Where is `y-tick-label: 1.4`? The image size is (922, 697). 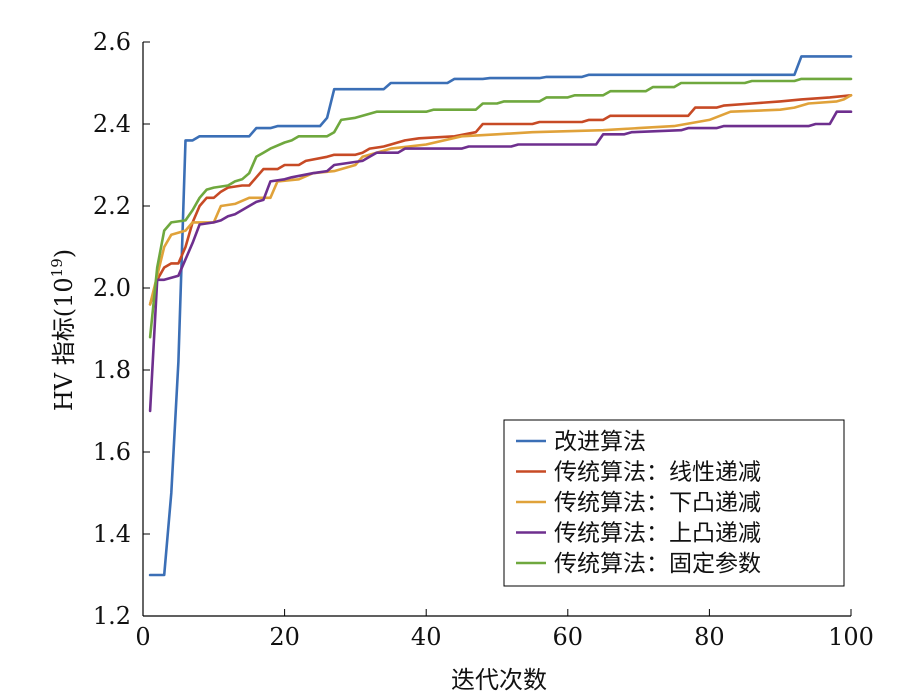 y-tick-label: 1.4 is located at coordinates (112, 534).